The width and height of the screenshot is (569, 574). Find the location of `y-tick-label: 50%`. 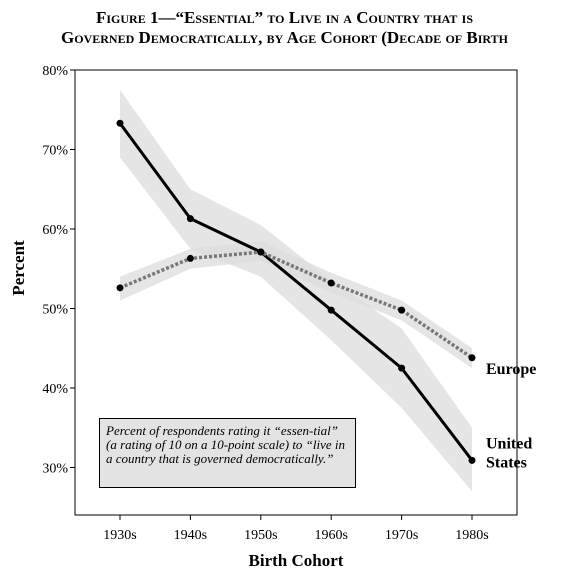

y-tick-label: 50% is located at coordinates (55, 310).